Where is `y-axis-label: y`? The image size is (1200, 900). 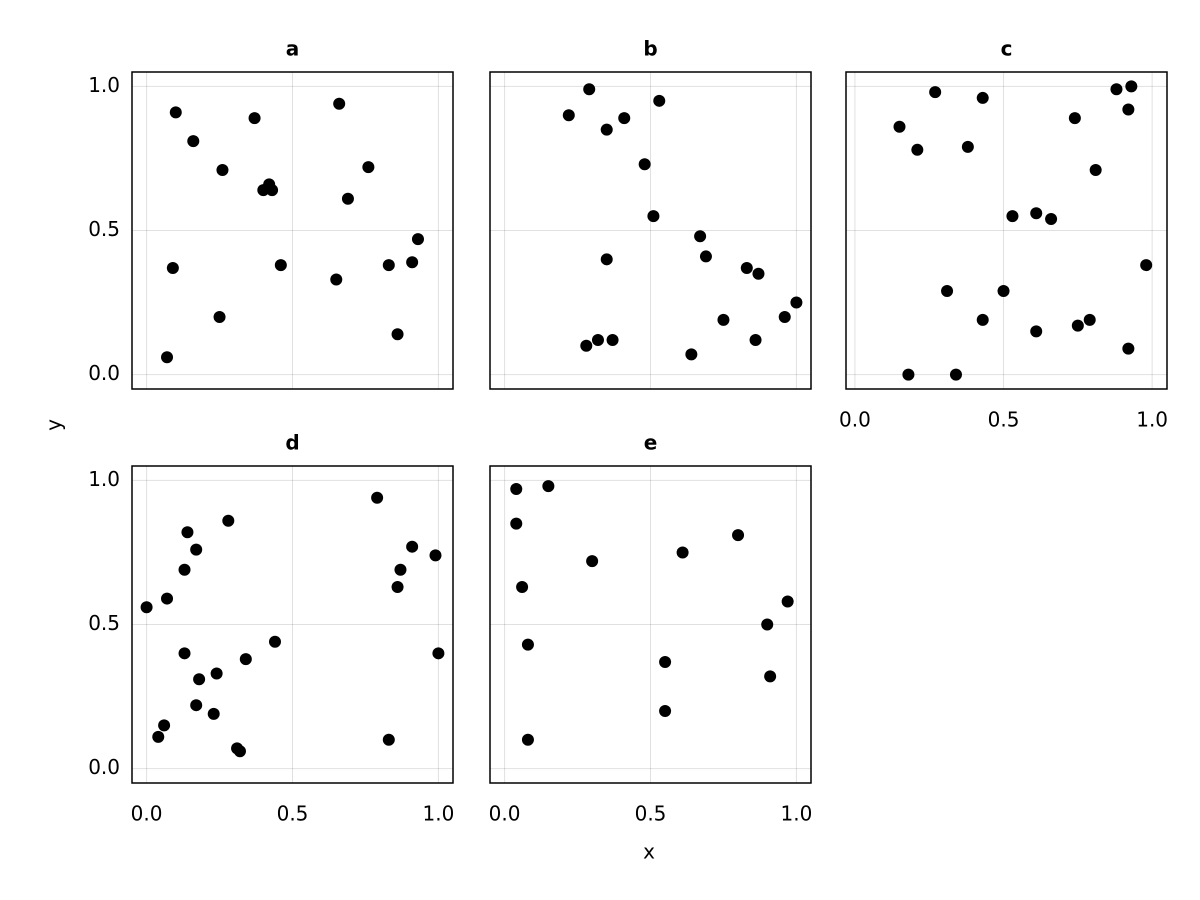
y-axis-label: y is located at coordinates (54, 425).